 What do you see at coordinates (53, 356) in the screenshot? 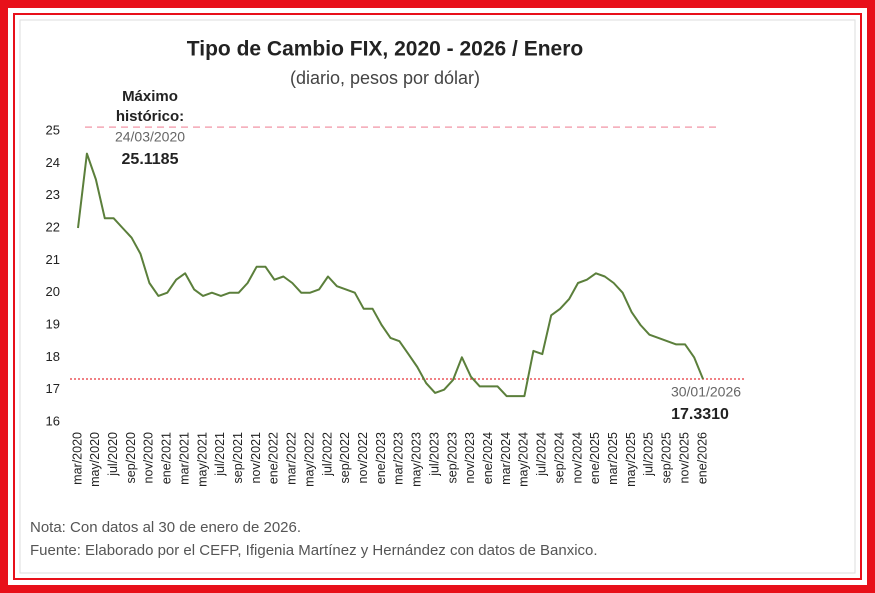
I see `y-tick-label: 18` at bounding box center [53, 356].